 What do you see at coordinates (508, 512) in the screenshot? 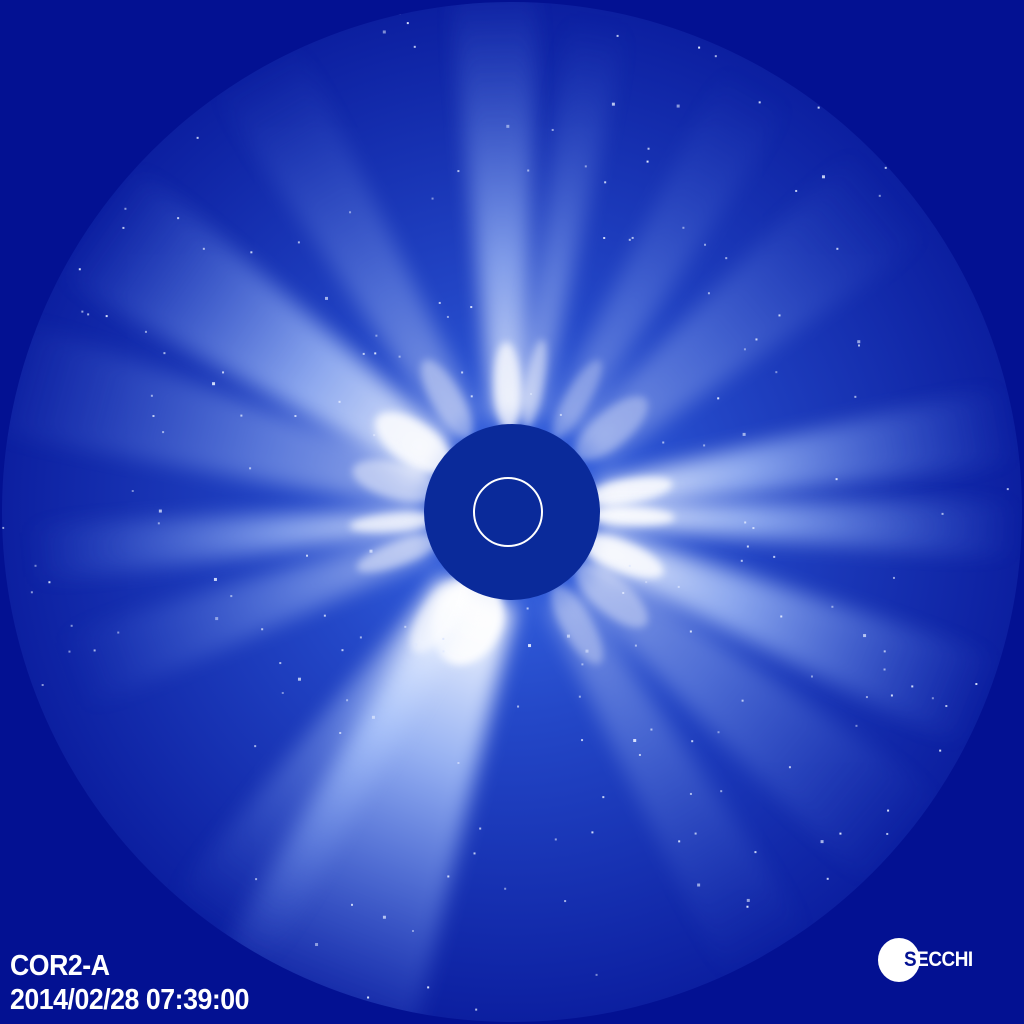
I see `solar-limb-circle` at bounding box center [508, 512].